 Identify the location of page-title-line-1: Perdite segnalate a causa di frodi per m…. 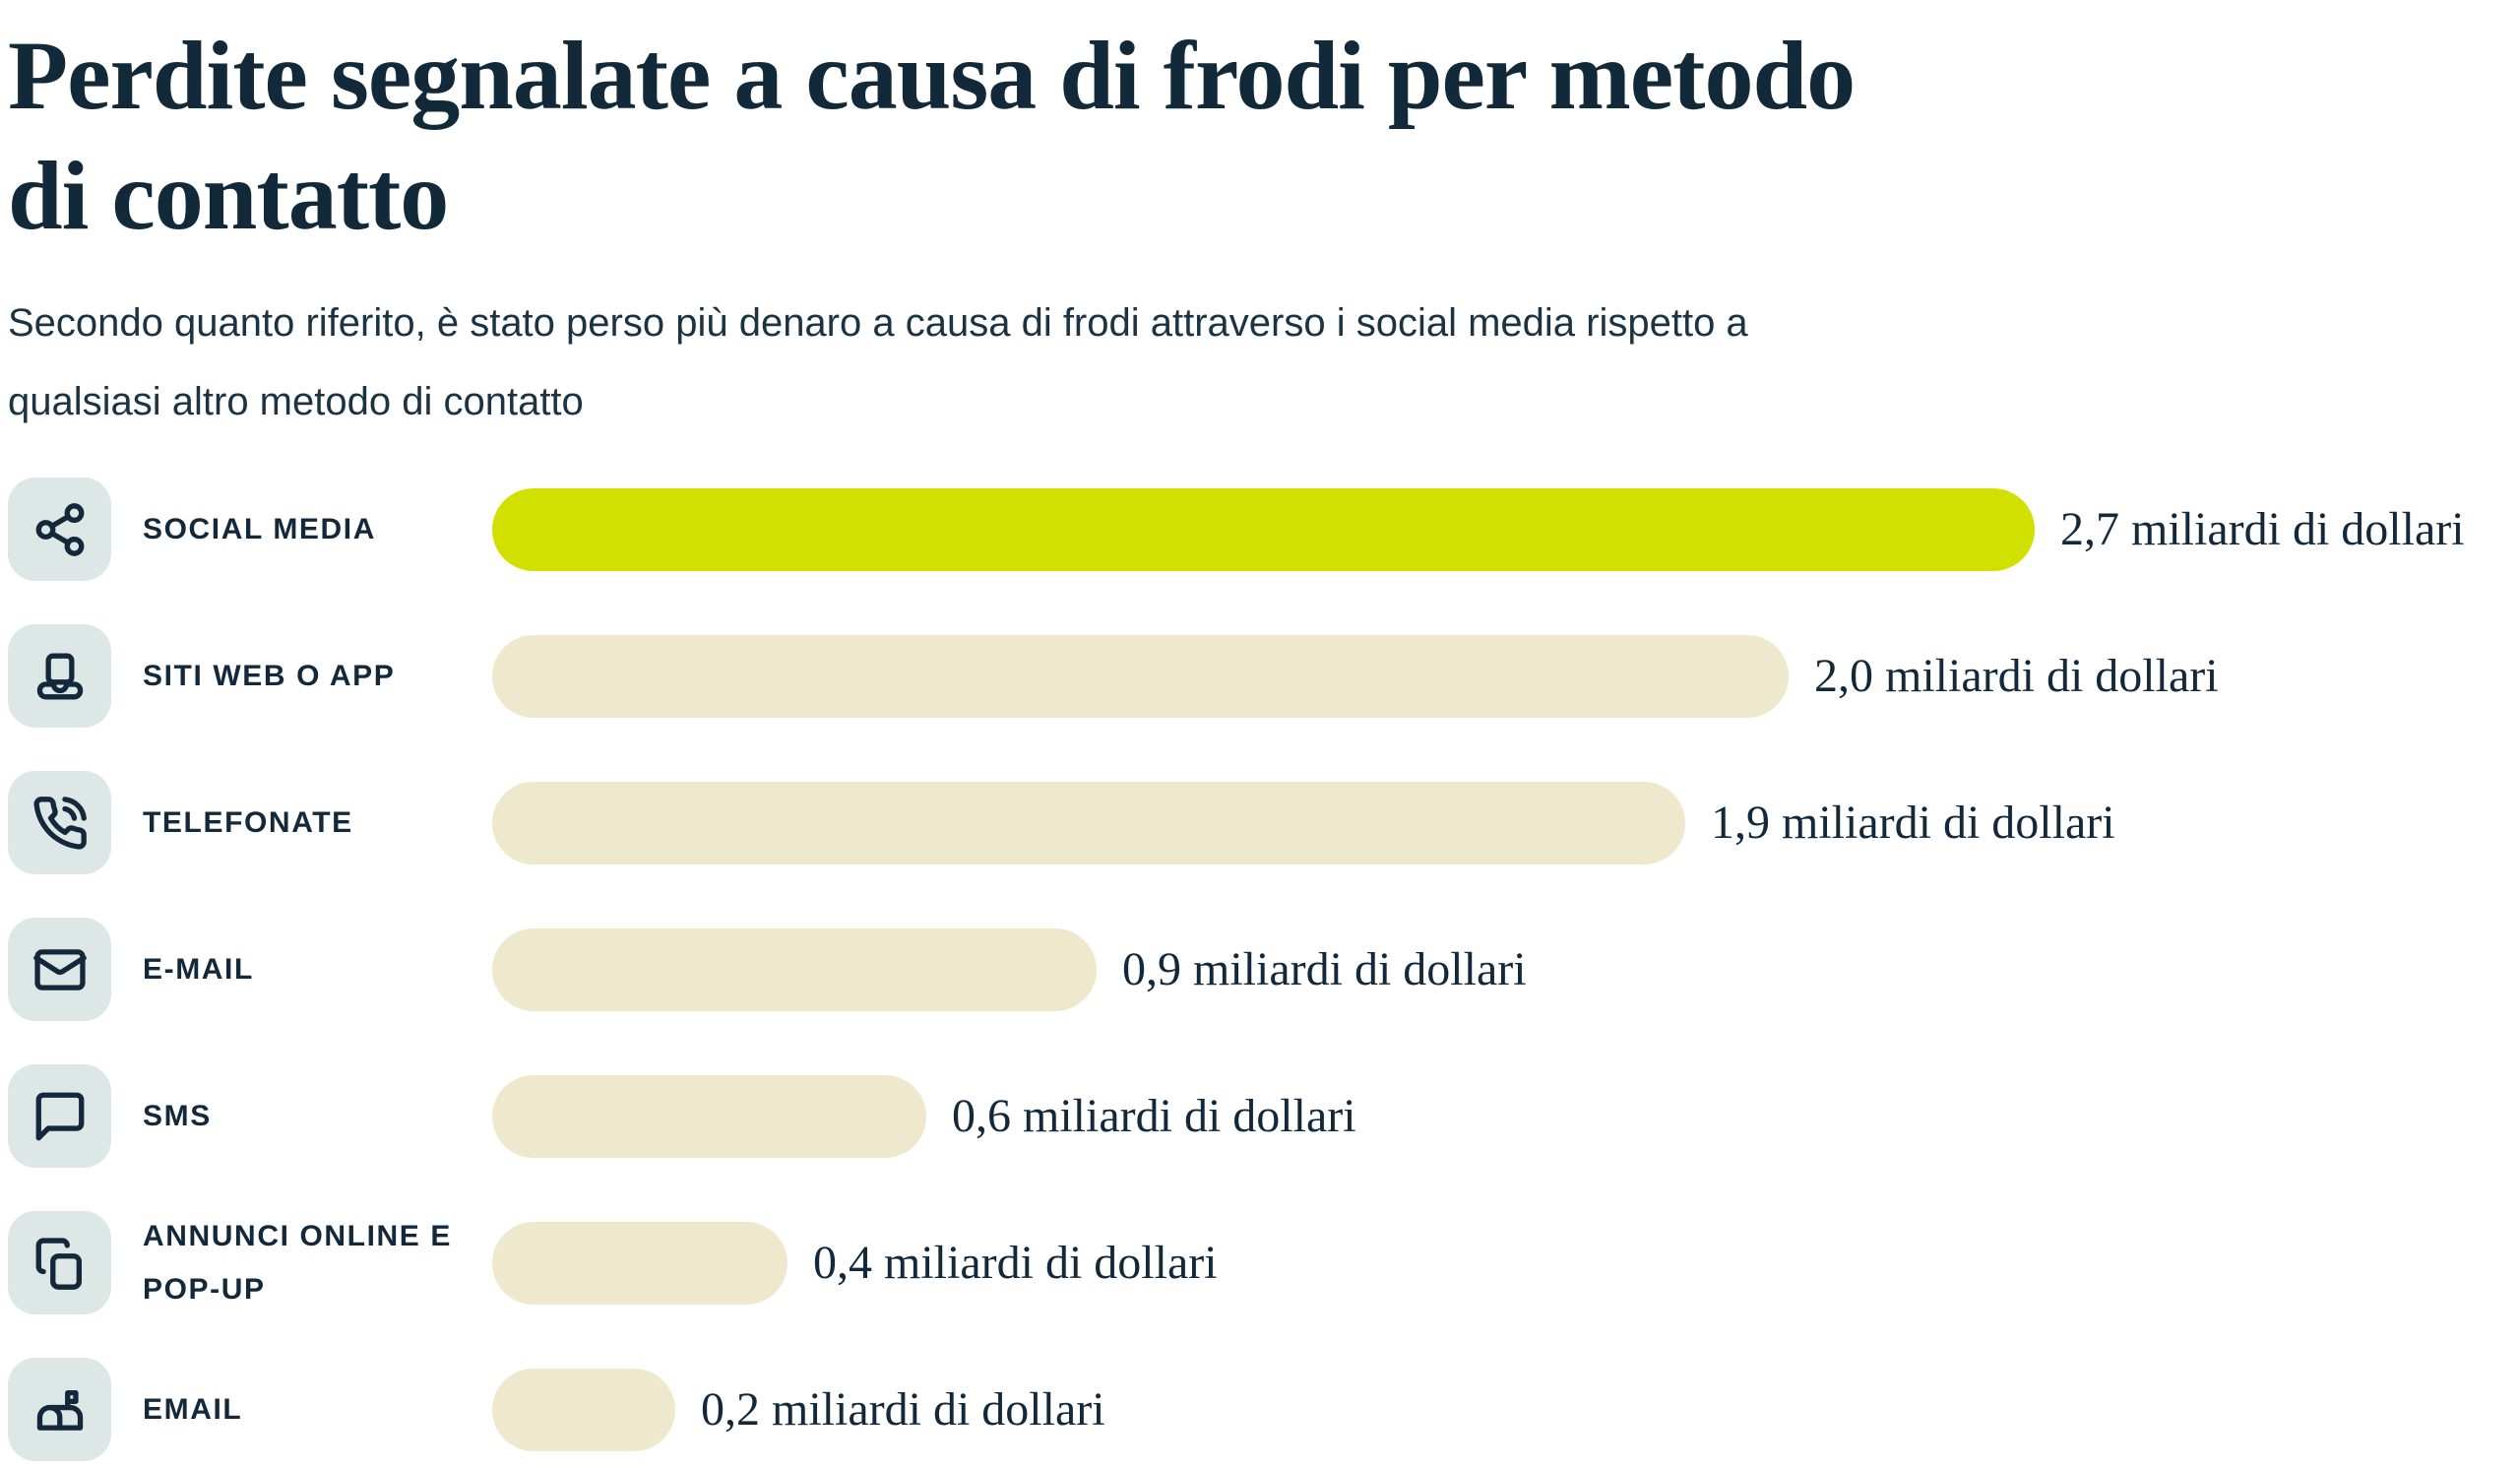
(932, 75).